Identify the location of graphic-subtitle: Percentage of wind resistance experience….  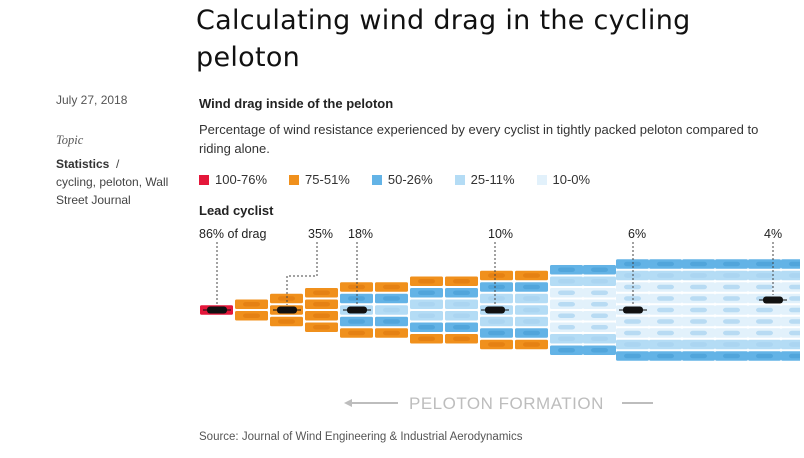
(479, 139).